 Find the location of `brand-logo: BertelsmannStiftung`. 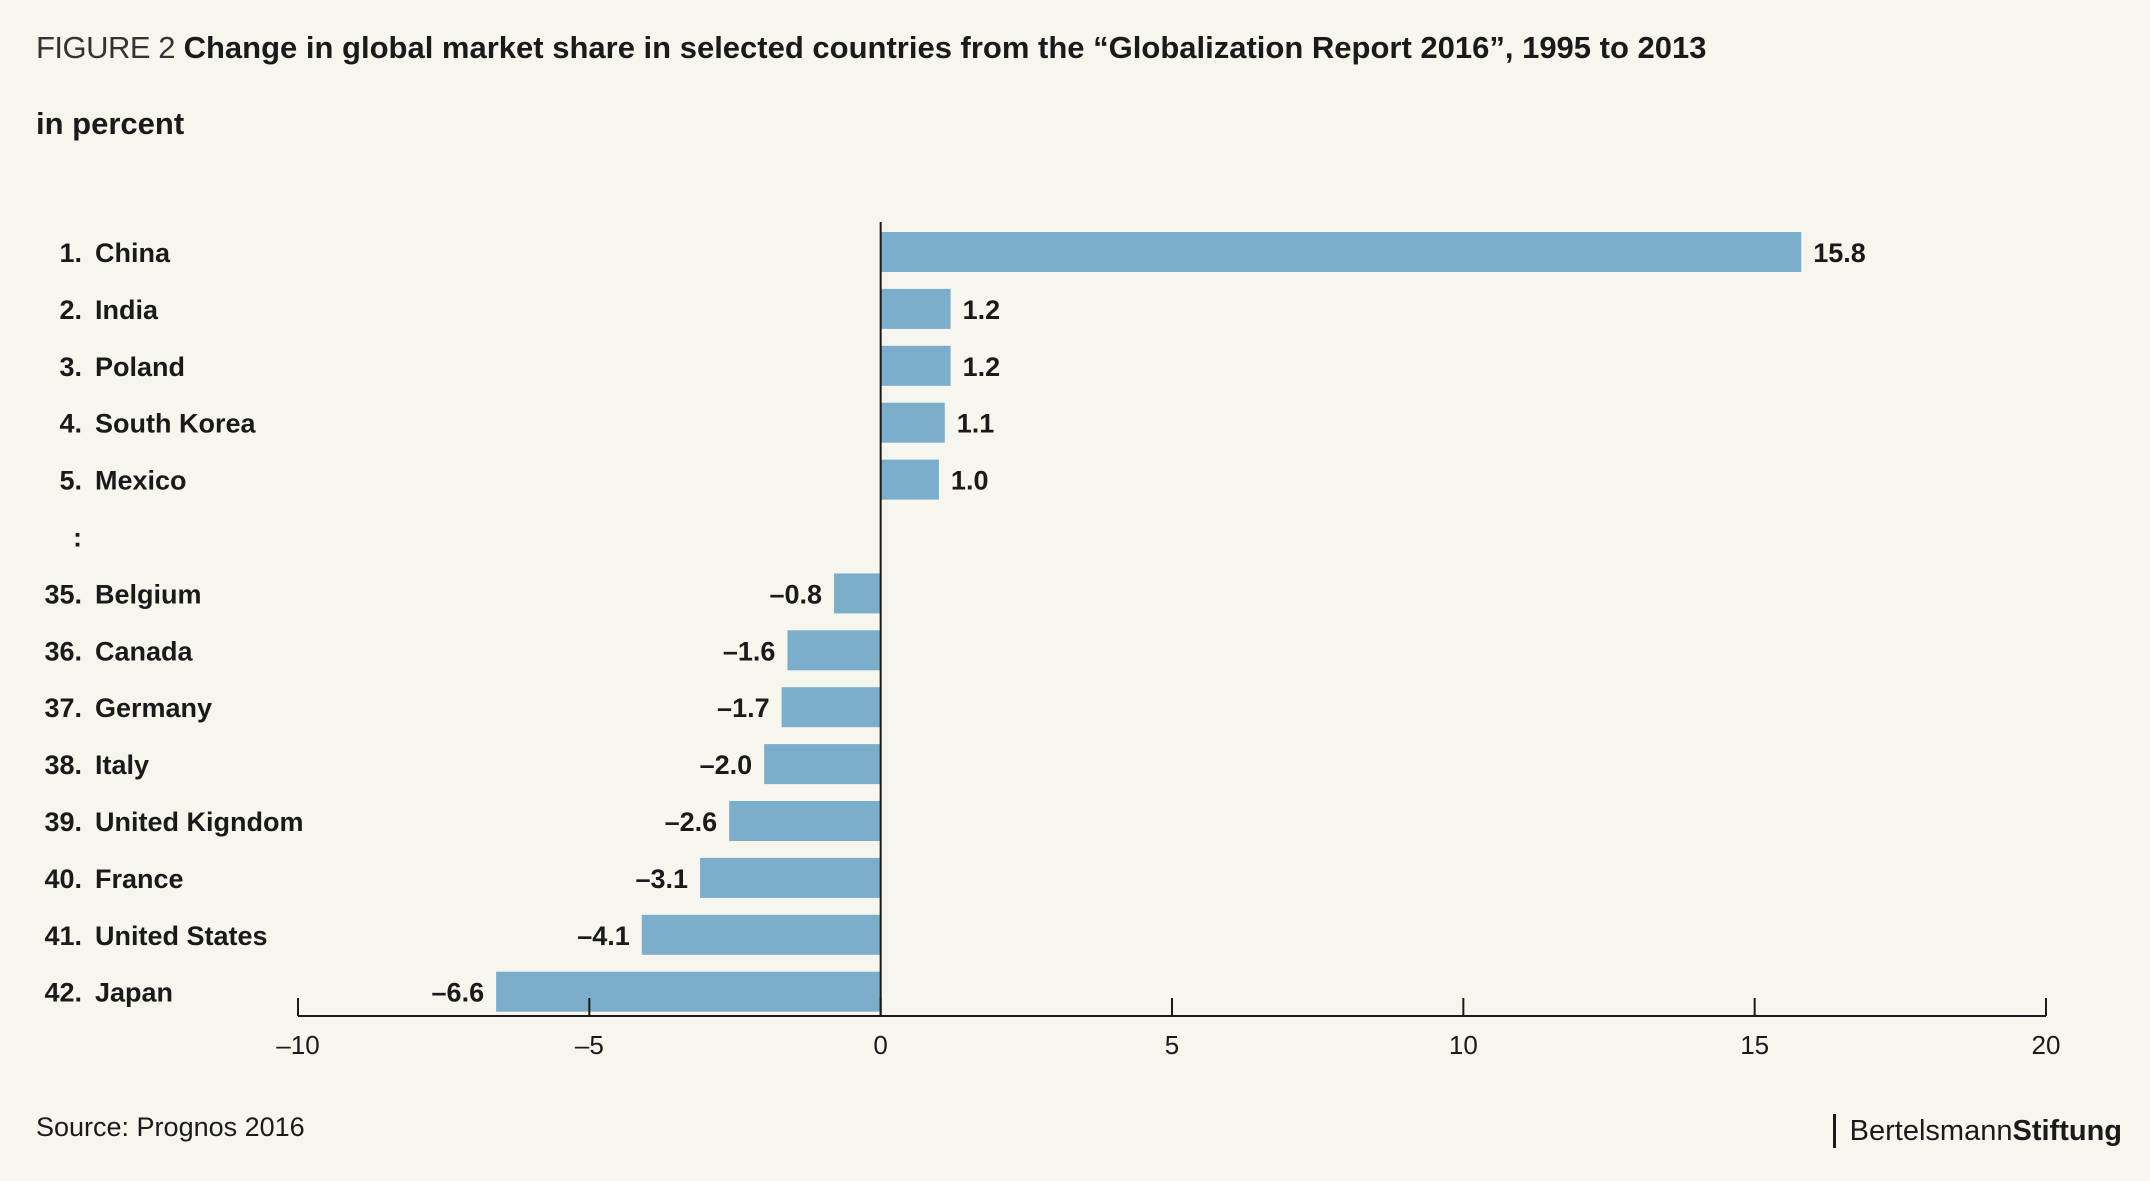

brand-logo: BertelsmannStiftung is located at coordinates (1977, 1131).